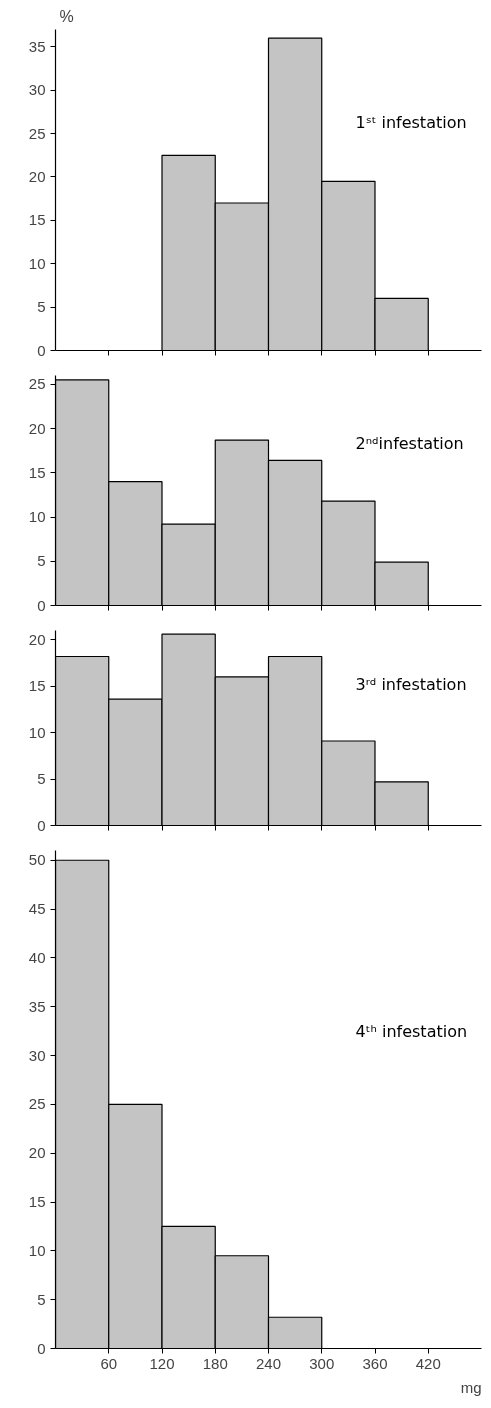 The image size is (491, 1408). Describe the element at coordinates (37, 957) in the screenshot. I see `y-tick-label: 40` at that location.